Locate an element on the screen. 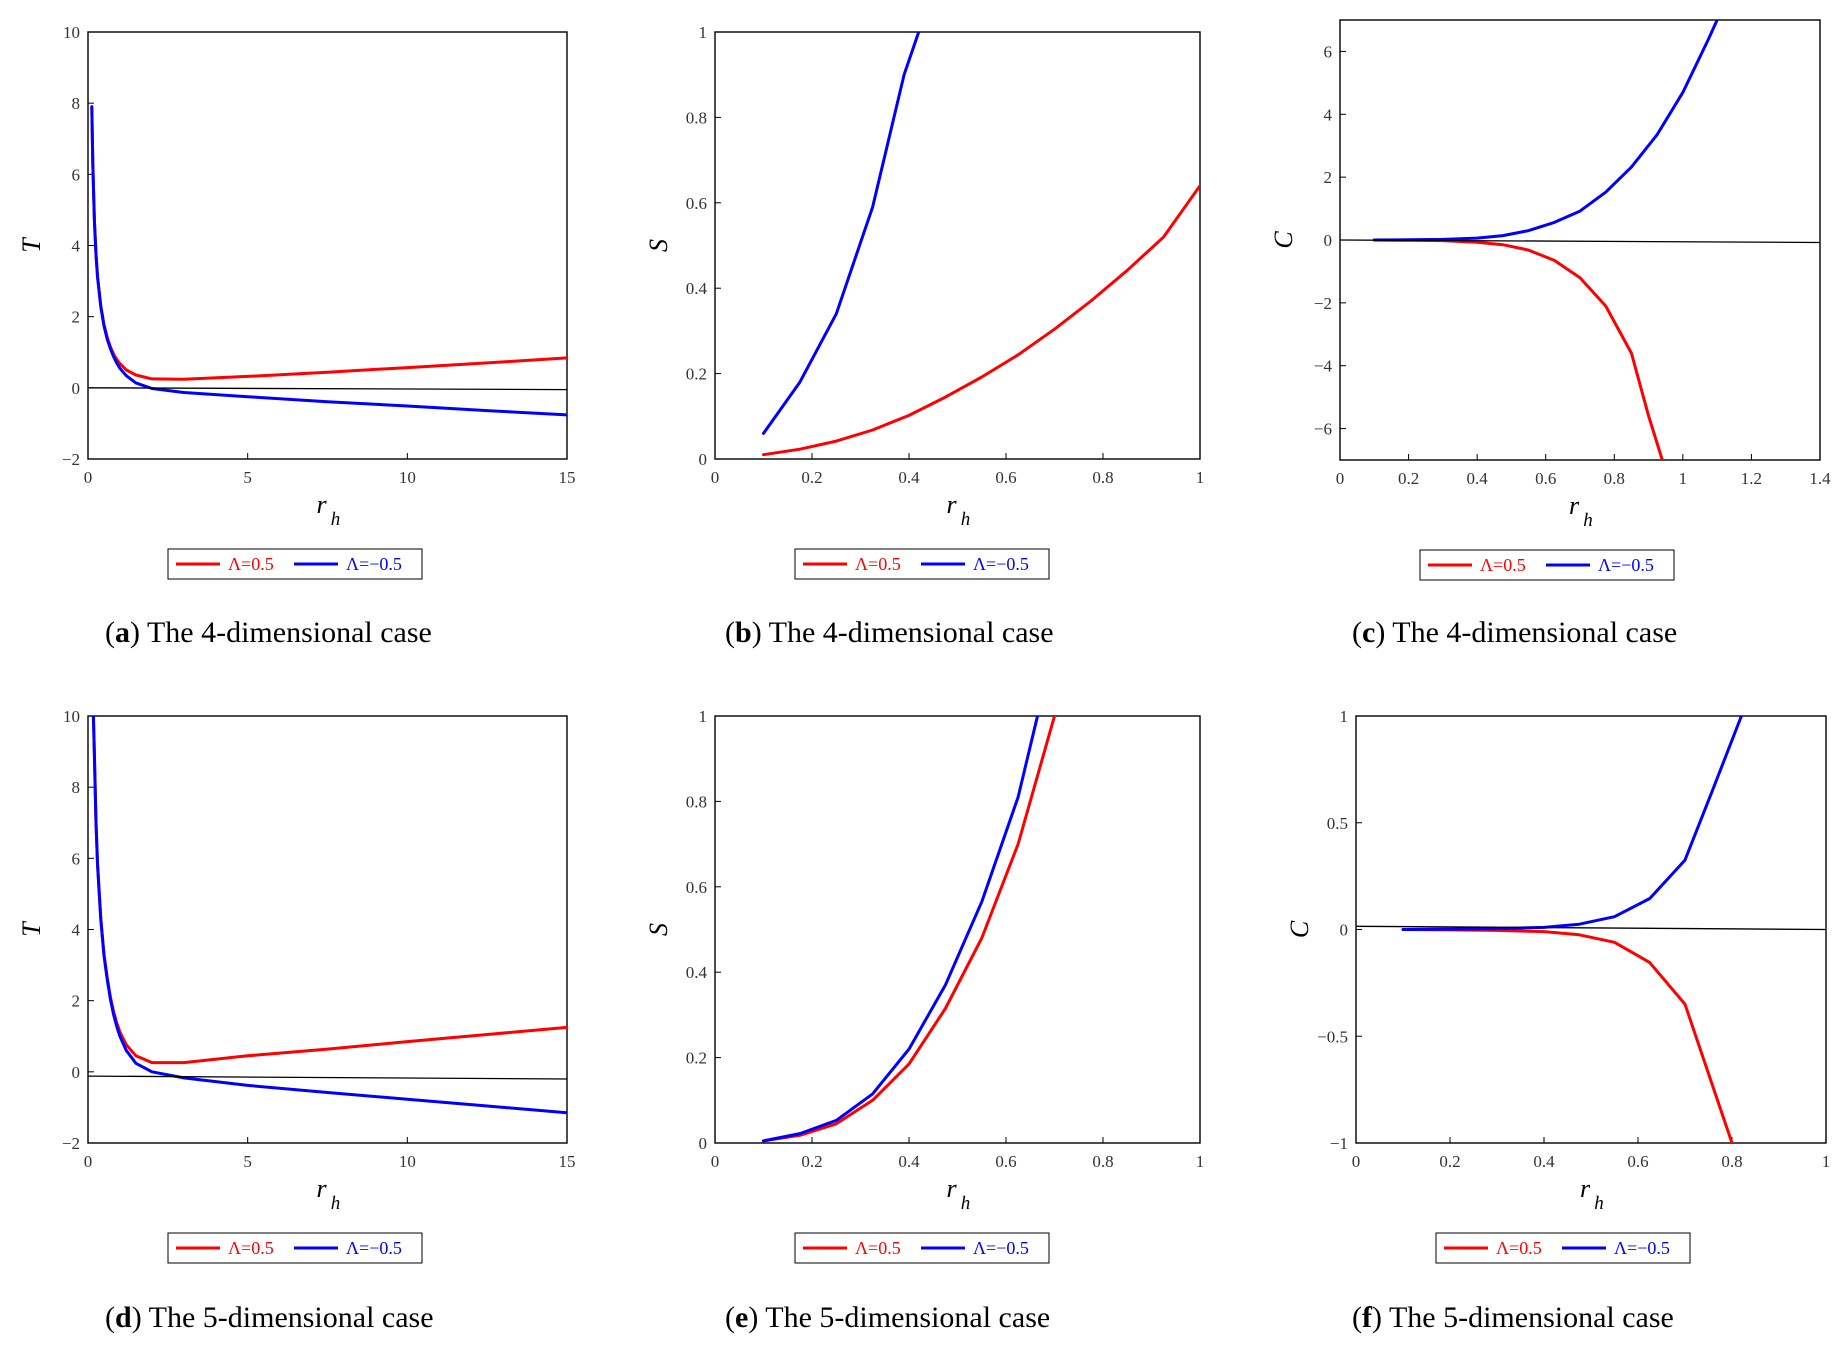 The width and height of the screenshot is (1844, 1346). y-tick-label: −0.5 is located at coordinates (1332, 1036).